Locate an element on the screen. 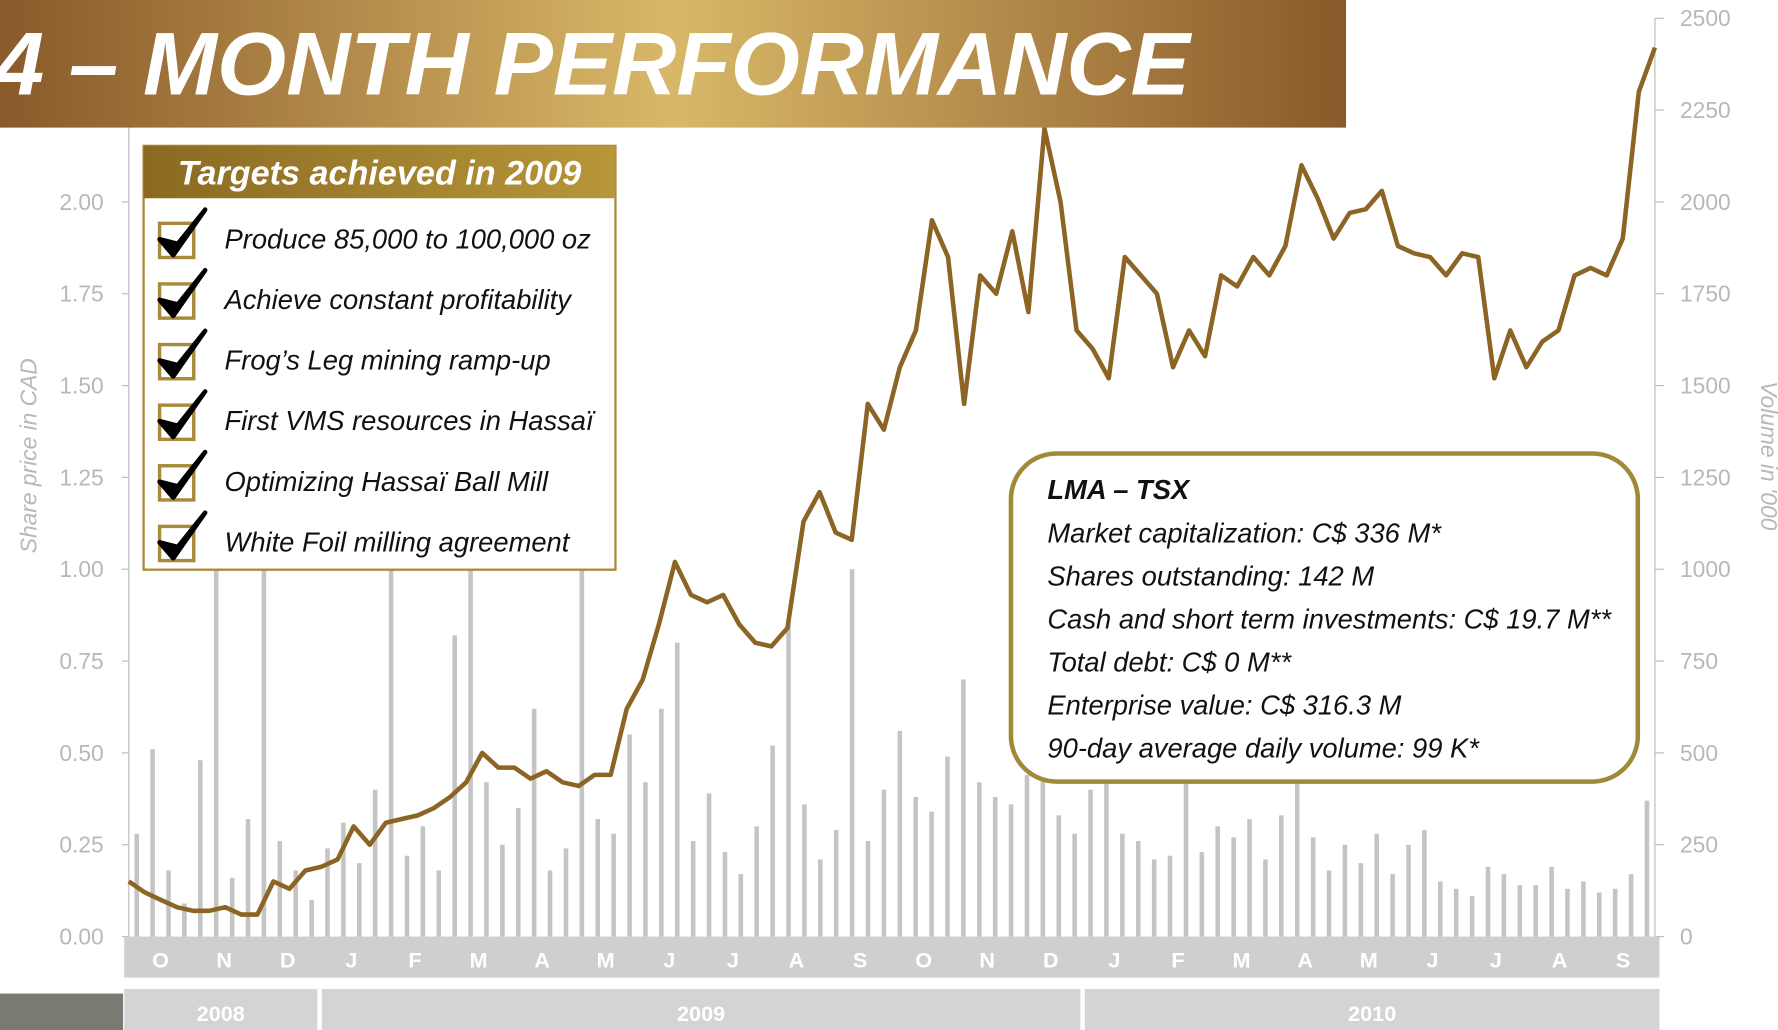 The height and width of the screenshot is (1030, 1778). target-item: White Foil milling agreement is located at coordinates (398, 541).